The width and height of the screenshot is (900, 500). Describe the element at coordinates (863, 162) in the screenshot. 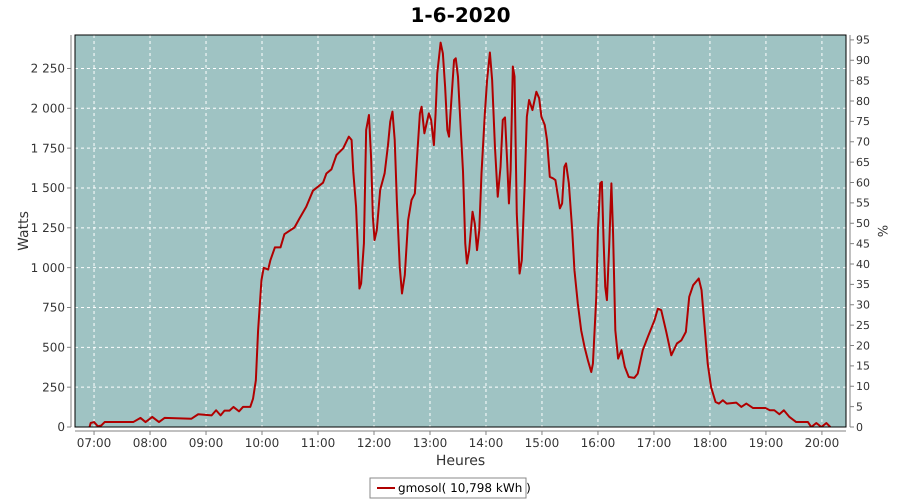

I see `y2-tick-label: 65` at that location.